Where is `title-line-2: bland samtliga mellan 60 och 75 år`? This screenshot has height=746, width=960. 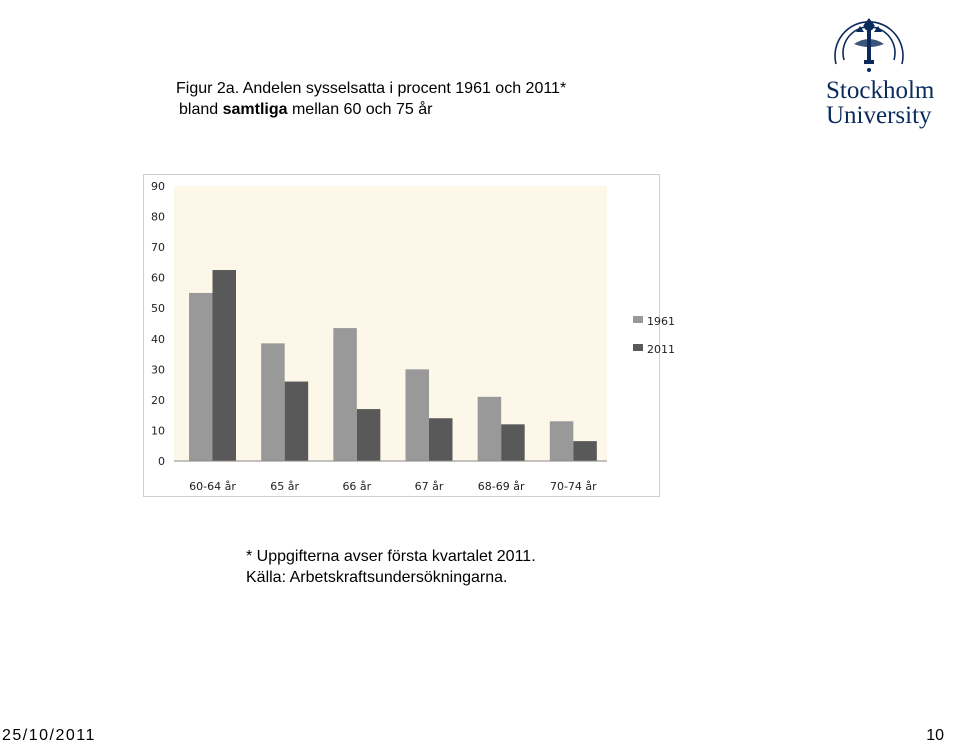
title-line-2: bland samtliga mellan 60 och 75 år is located at coordinates (371, 109).